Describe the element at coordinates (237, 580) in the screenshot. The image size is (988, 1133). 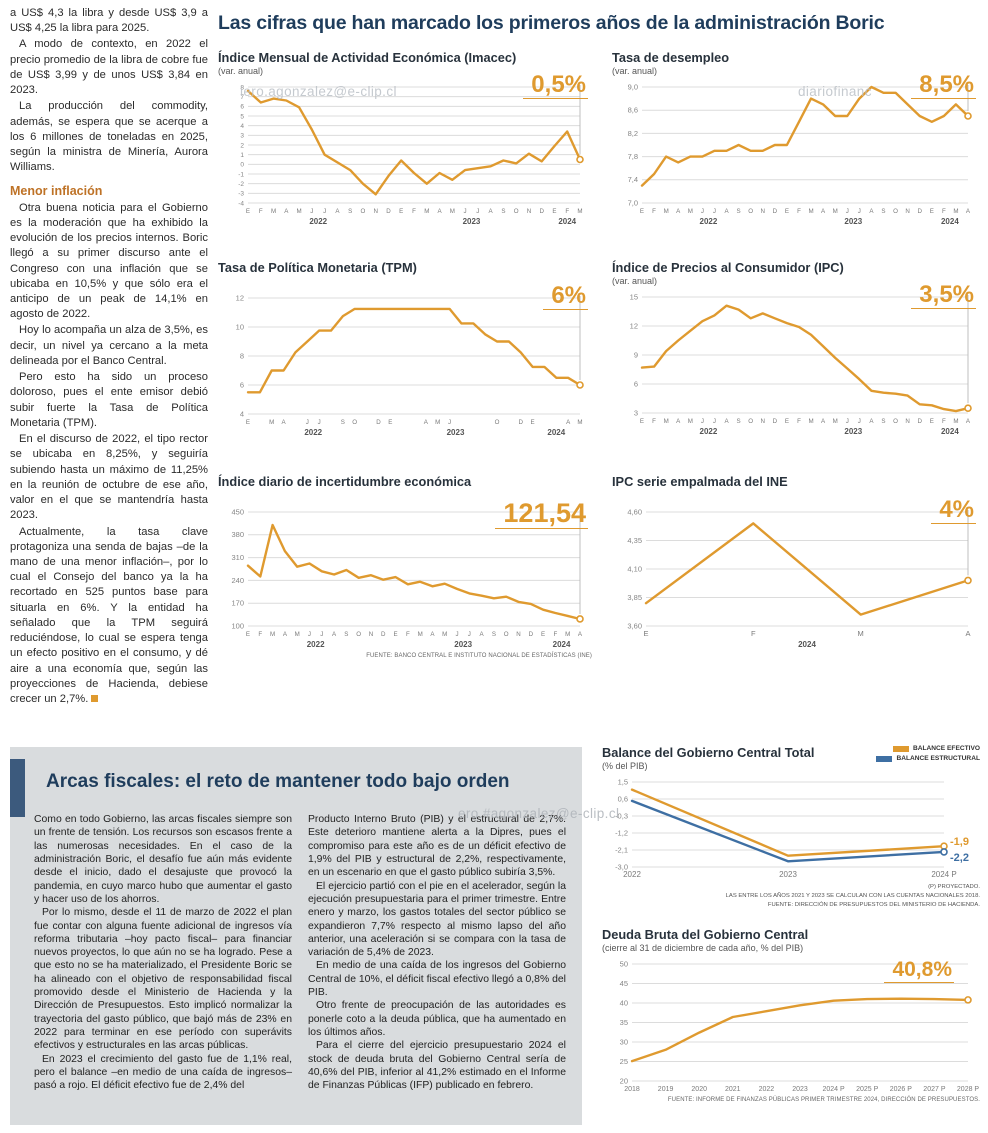
I see `svg-text: 240` at that location.